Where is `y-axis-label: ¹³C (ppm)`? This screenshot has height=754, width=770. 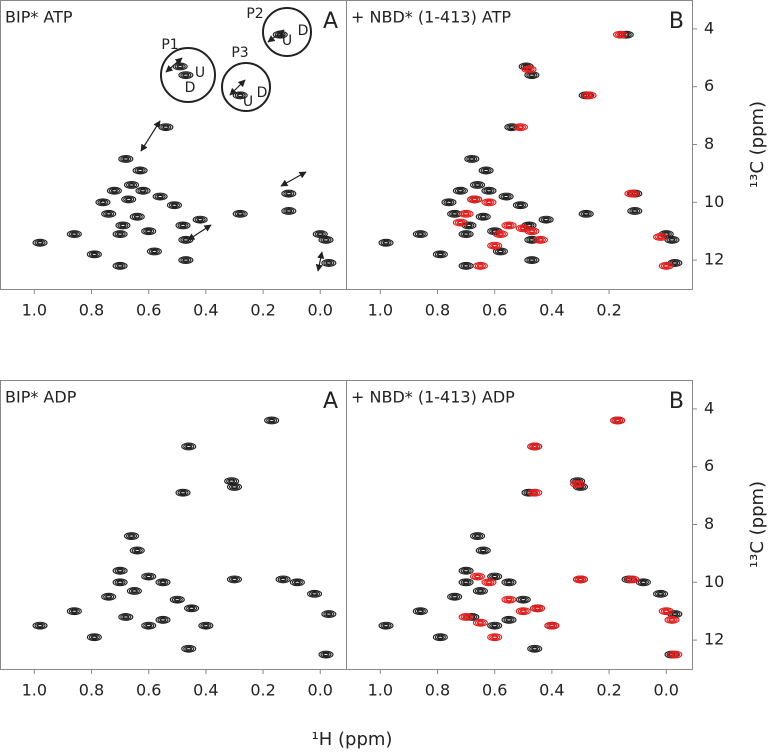
y-axis-label: ¹³C (ppm) is located at coordinates (757, 144).